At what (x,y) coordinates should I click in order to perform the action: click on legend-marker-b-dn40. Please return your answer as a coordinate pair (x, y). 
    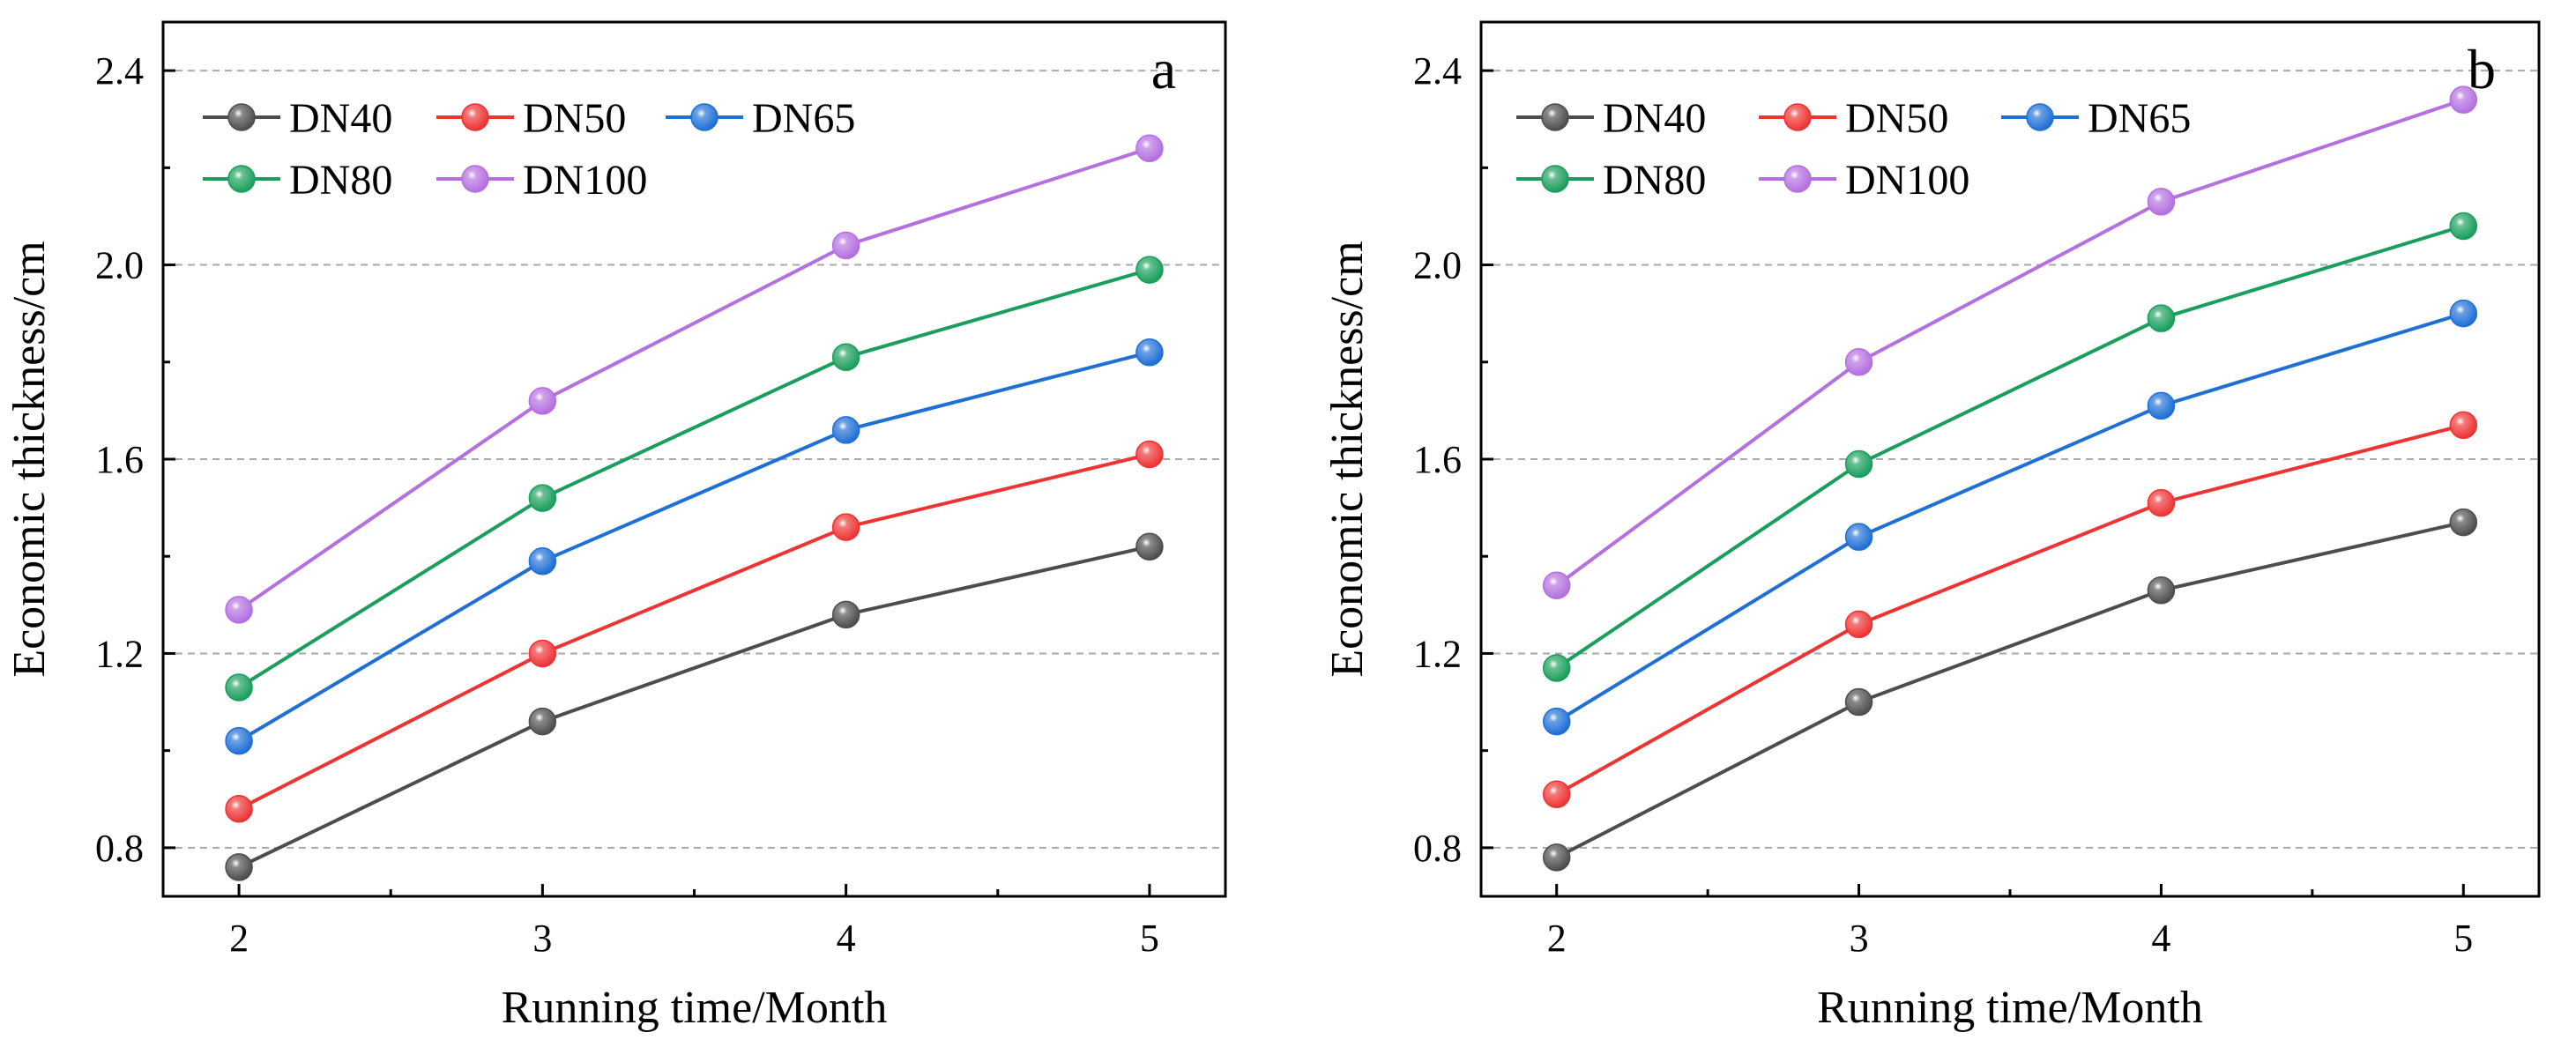
    Looking at the image, I should click on (1555, 117).